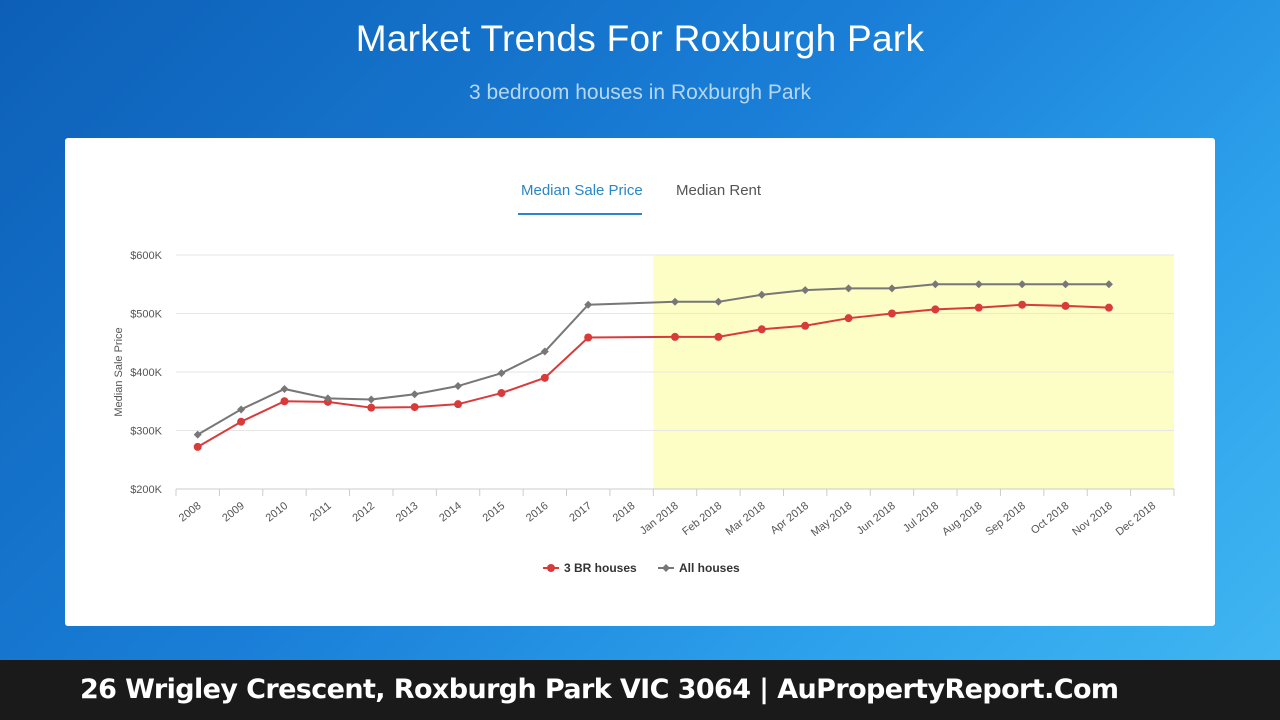 The image size is (1280, 720). I want to click on y-tick-label: $600K, so click(146, 256).